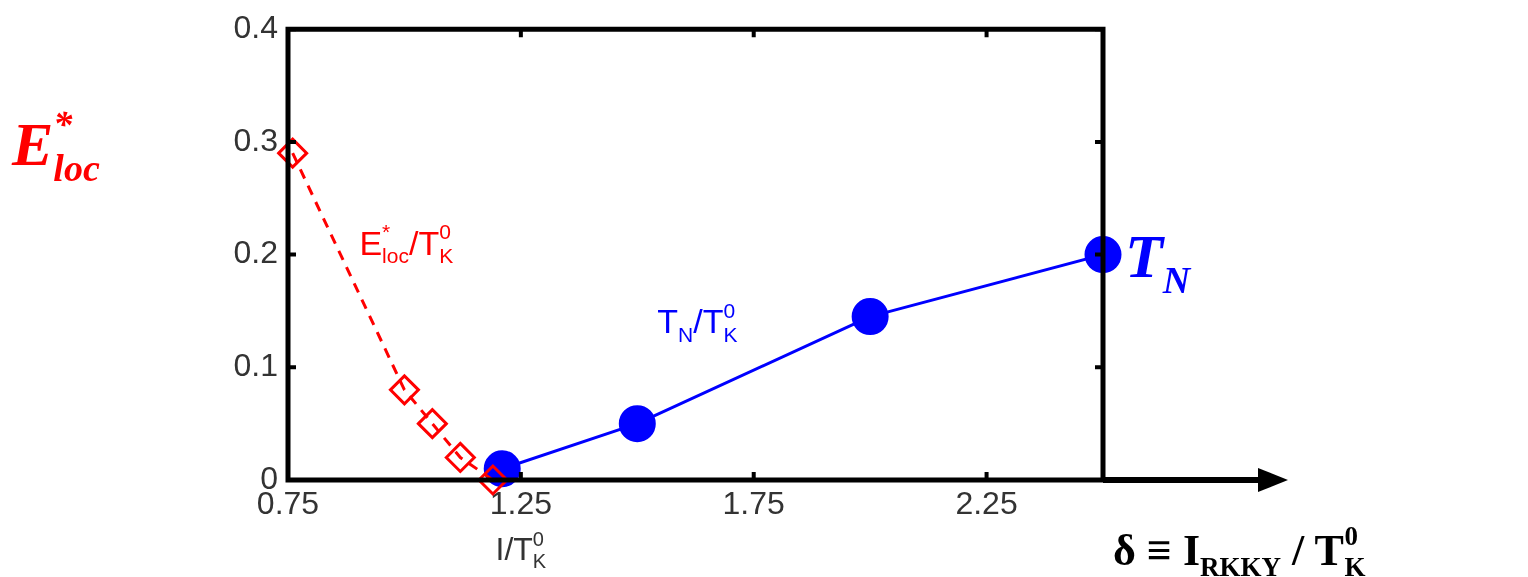 The image size is (1528, 577). I want to click on y-tick-label: 0.1, so click(255, 365).